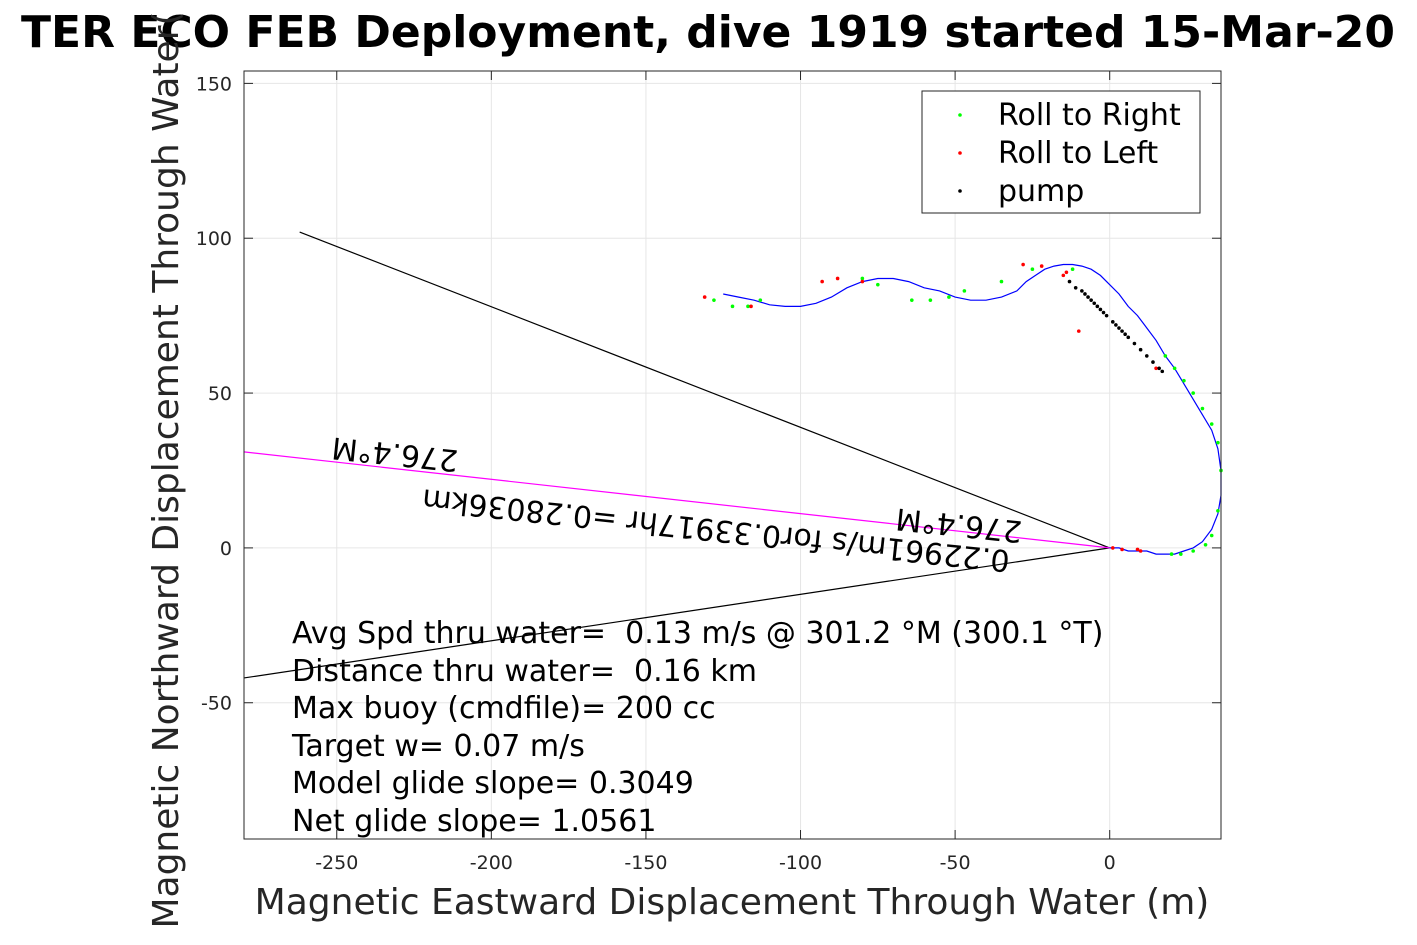  I want to click on x-tick-label: -200, so click(491, 863).